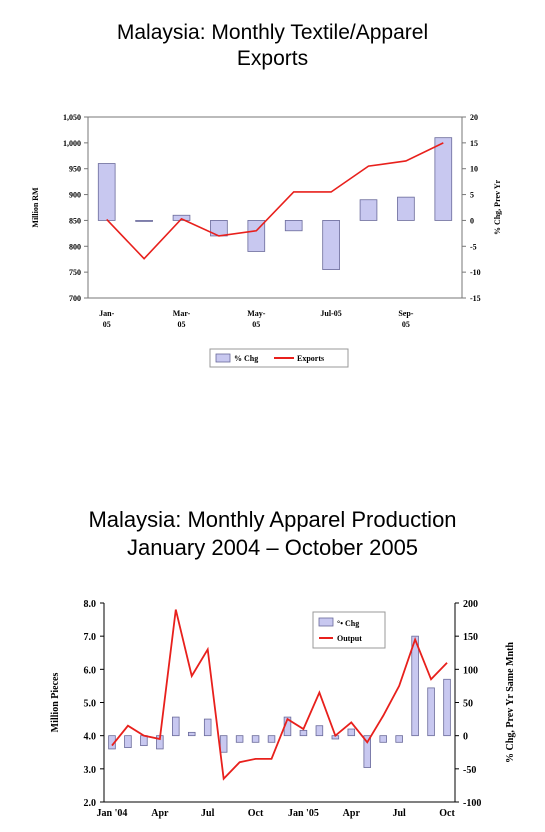 Image resolution: width=545 pixels, height=832 pixels. I want to click on chart1-xtick-label: Mar-, so click(182, 313).